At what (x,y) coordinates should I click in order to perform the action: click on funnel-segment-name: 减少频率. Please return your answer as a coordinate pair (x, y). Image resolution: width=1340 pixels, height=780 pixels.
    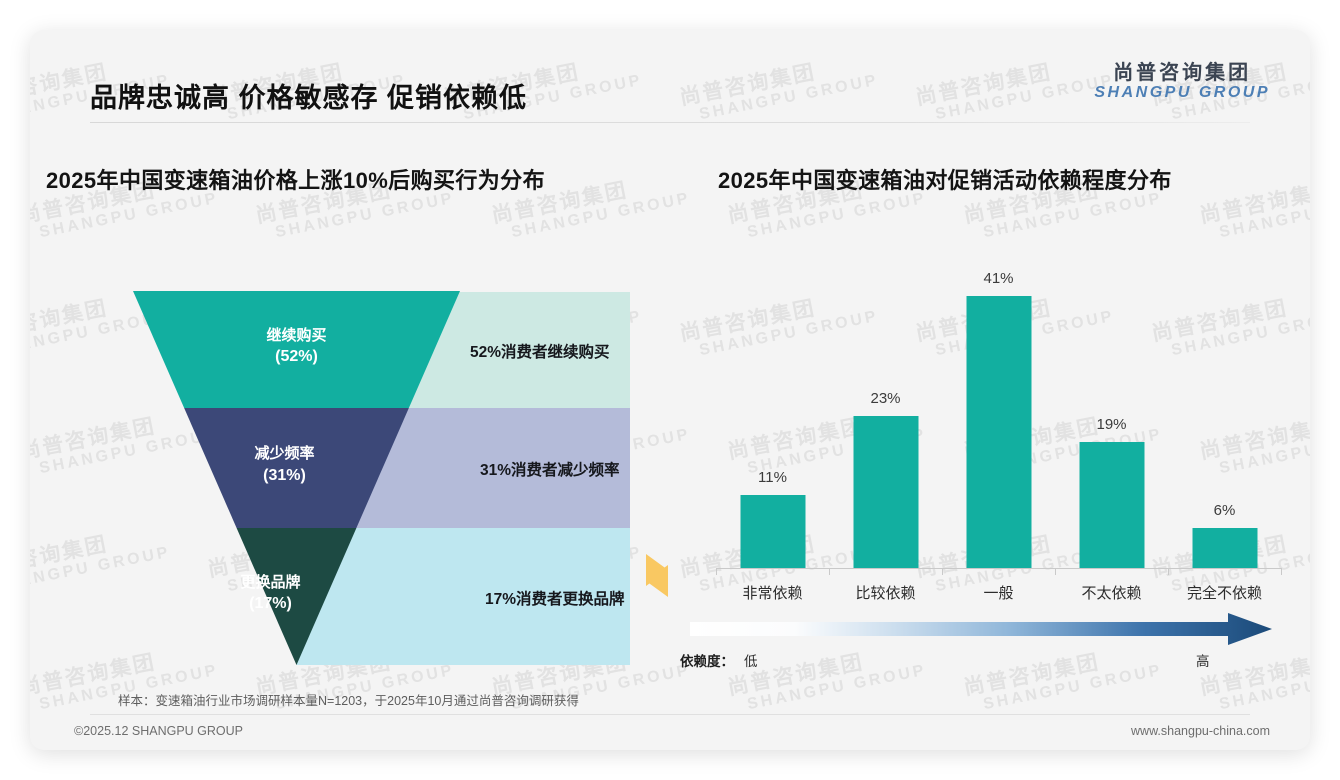
    Looking at the image, I should click on (284, 453).